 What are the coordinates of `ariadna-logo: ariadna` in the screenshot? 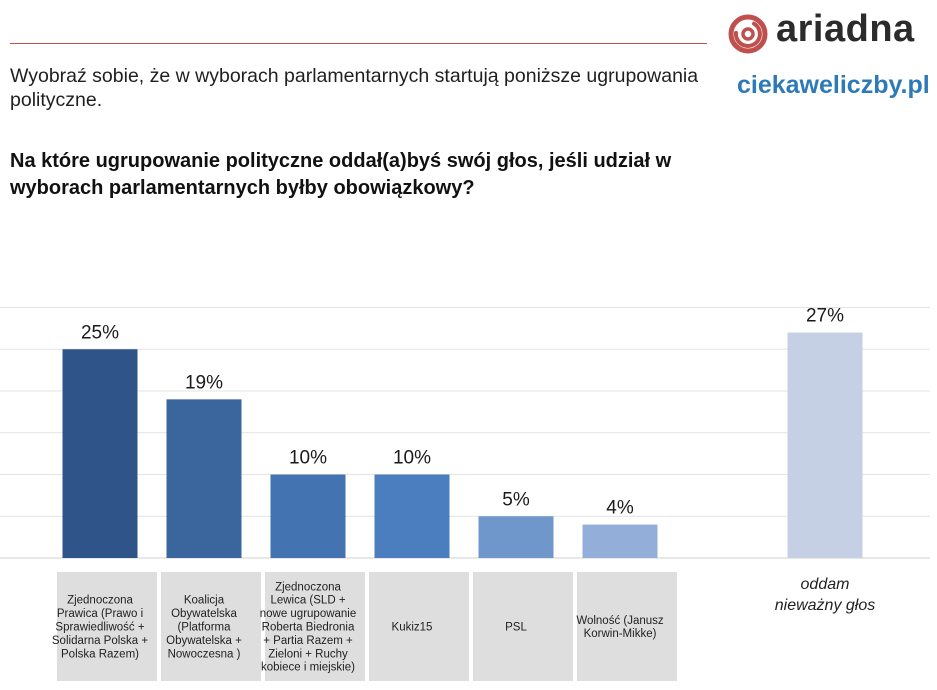 It's located at (828, 31).